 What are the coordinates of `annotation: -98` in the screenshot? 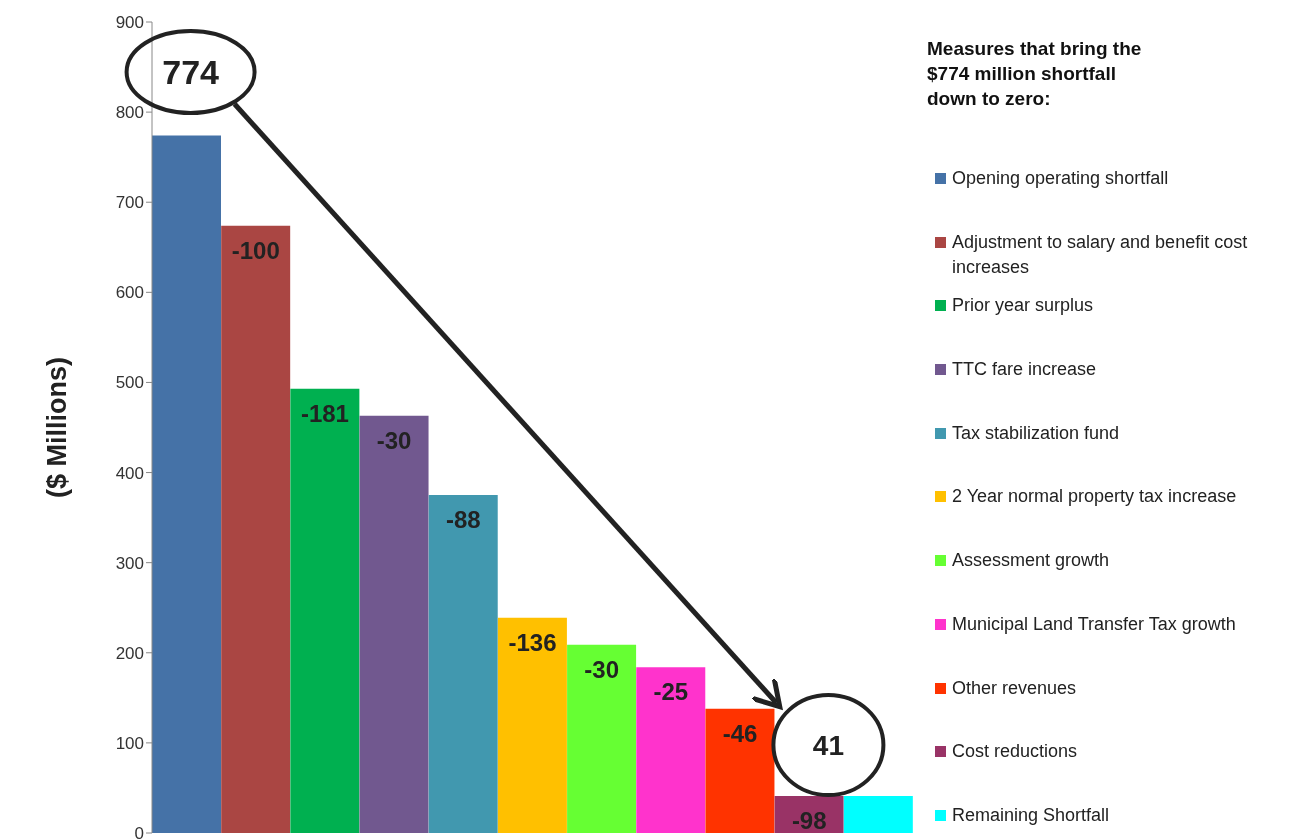 It's located at (809, 821).